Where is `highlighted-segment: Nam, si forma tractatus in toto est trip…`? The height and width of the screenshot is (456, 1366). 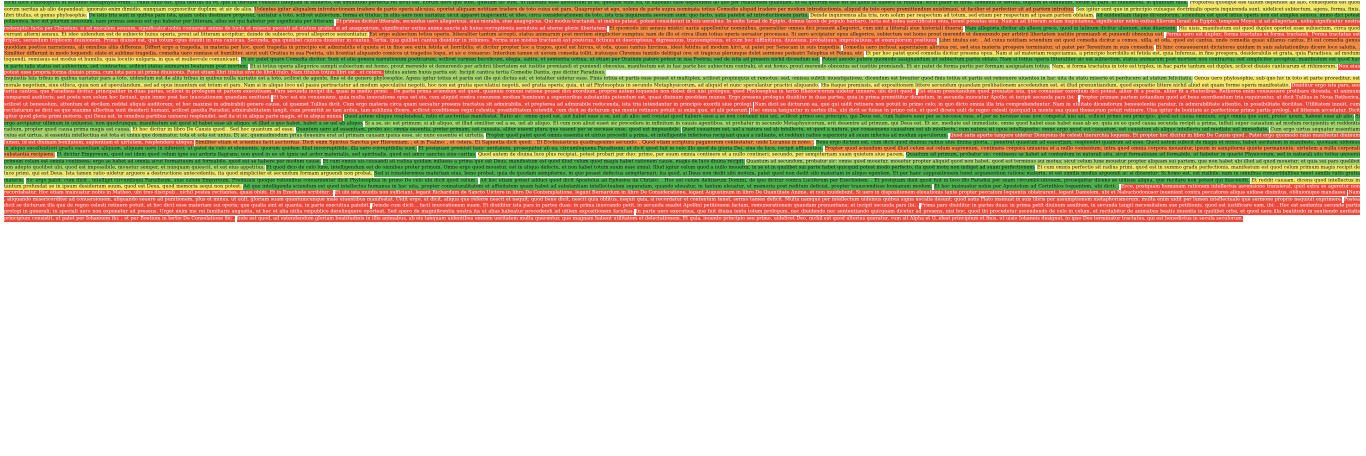 highlighted-segment: Nam, si forma tractatus in toto est trip… is located at coordinates (1194, 66).